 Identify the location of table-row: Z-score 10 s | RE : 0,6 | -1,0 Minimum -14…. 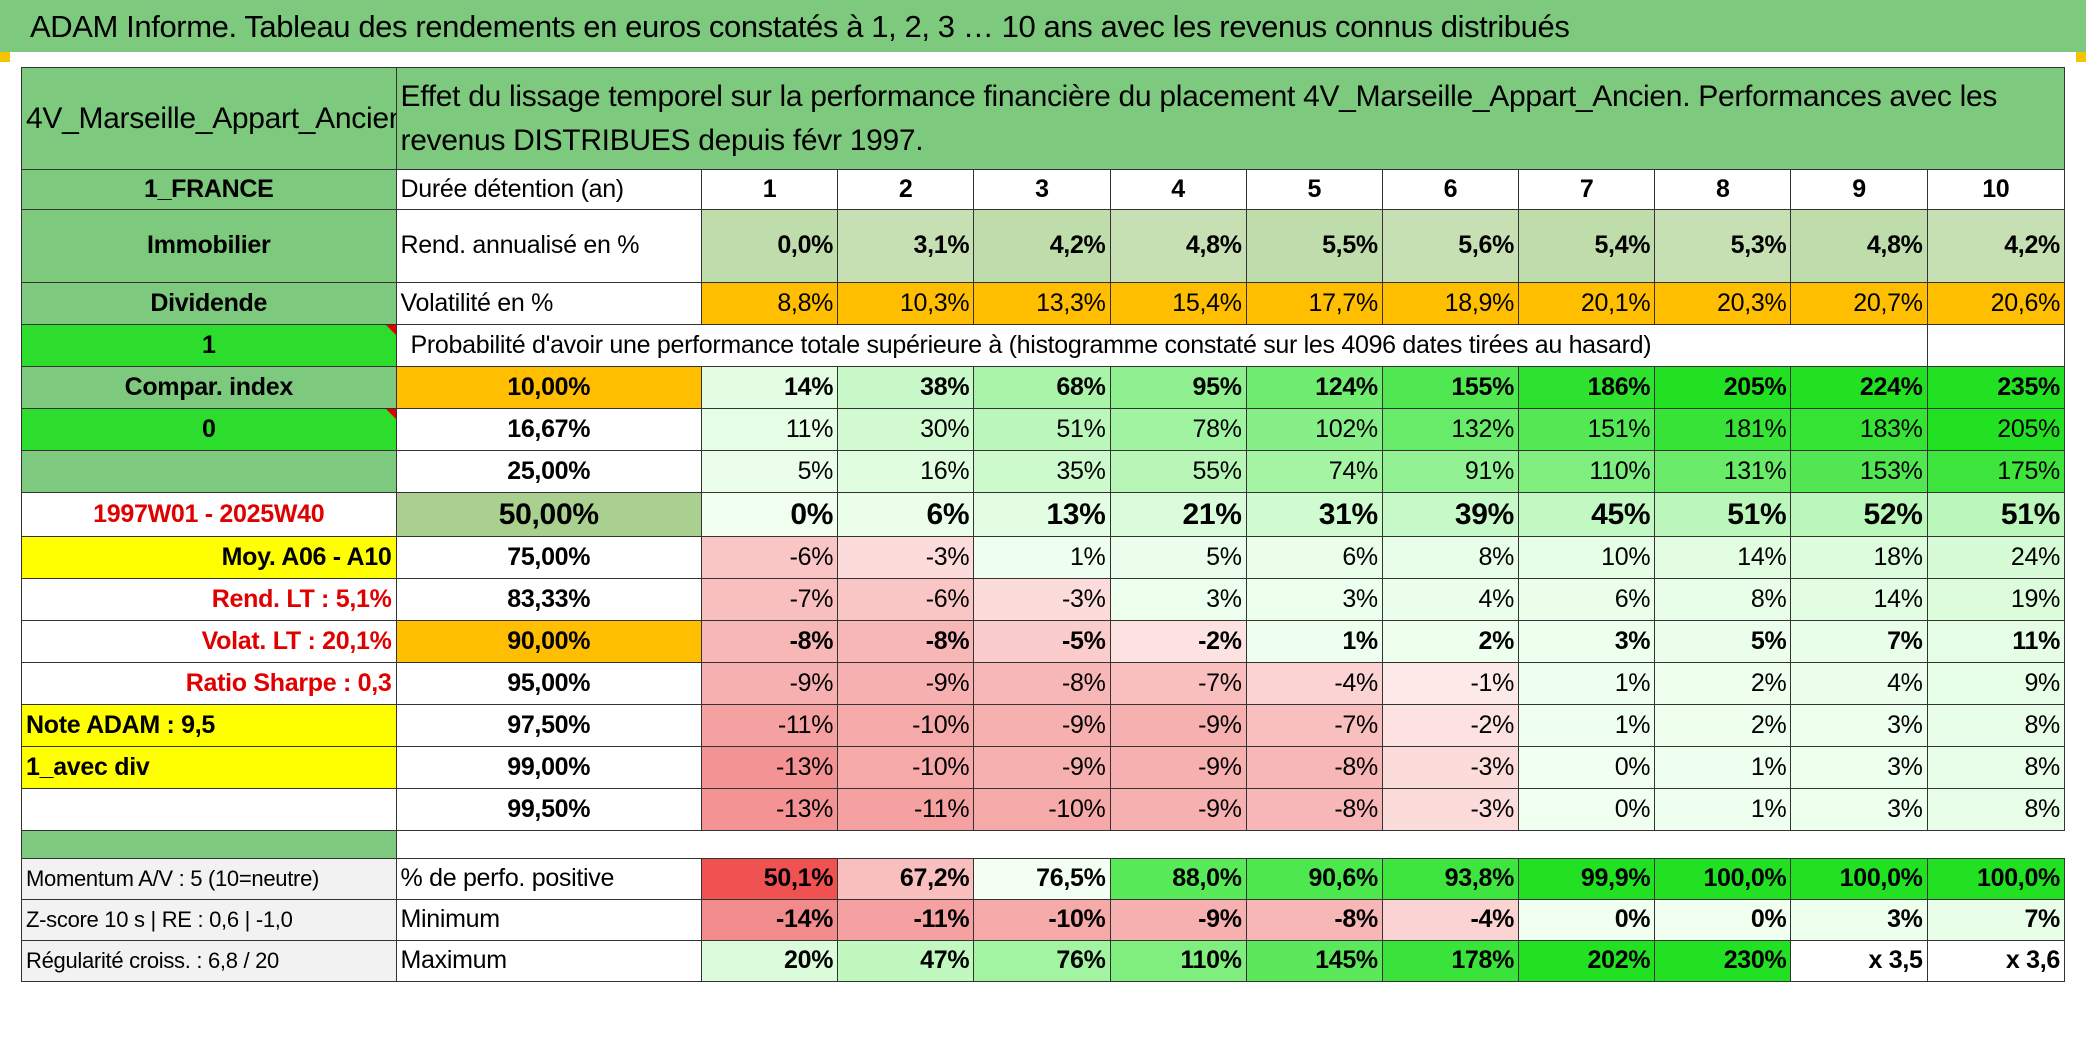
(1043, 920).